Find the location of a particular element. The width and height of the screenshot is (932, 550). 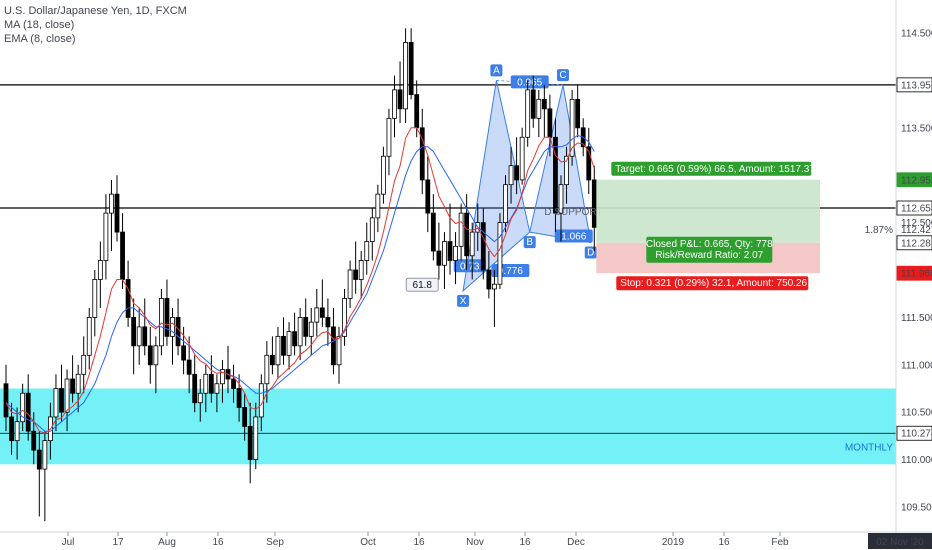

legend-ema: EMA (8, close) is located at coordinates (40, 39).